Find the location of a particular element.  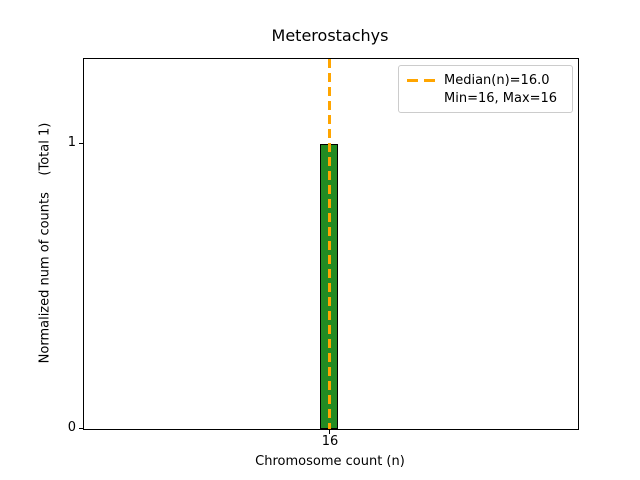

legend: Median(n)=16.0 Min=16, Max=16 is located at coordinates (485, 89).